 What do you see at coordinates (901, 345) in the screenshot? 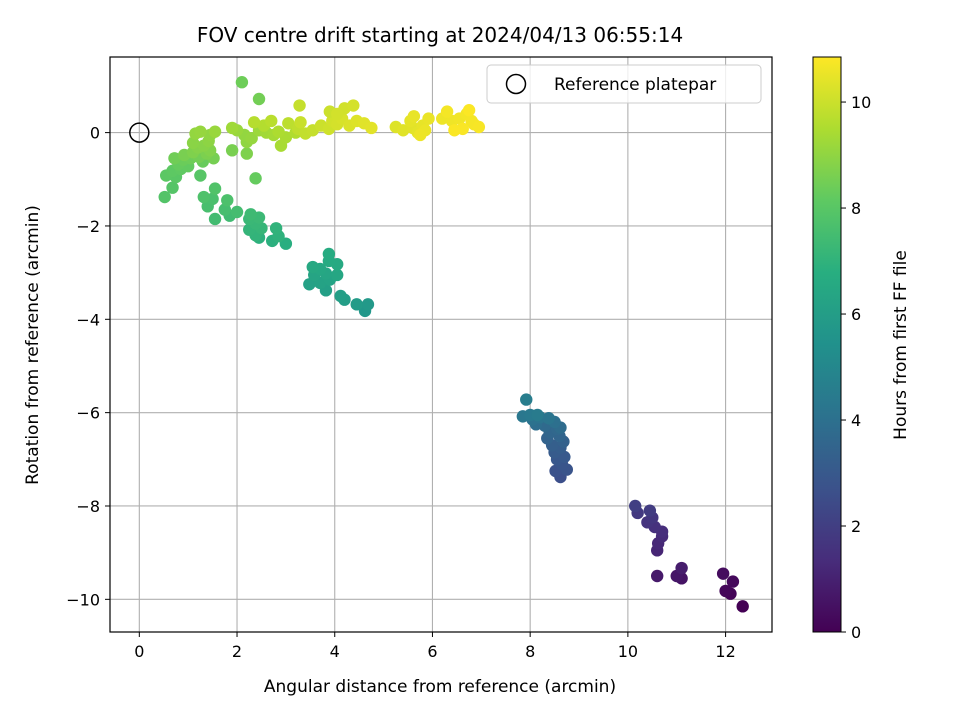
I see `colorbar-label: Hours from first FF file` at bounding box center [901, 345].